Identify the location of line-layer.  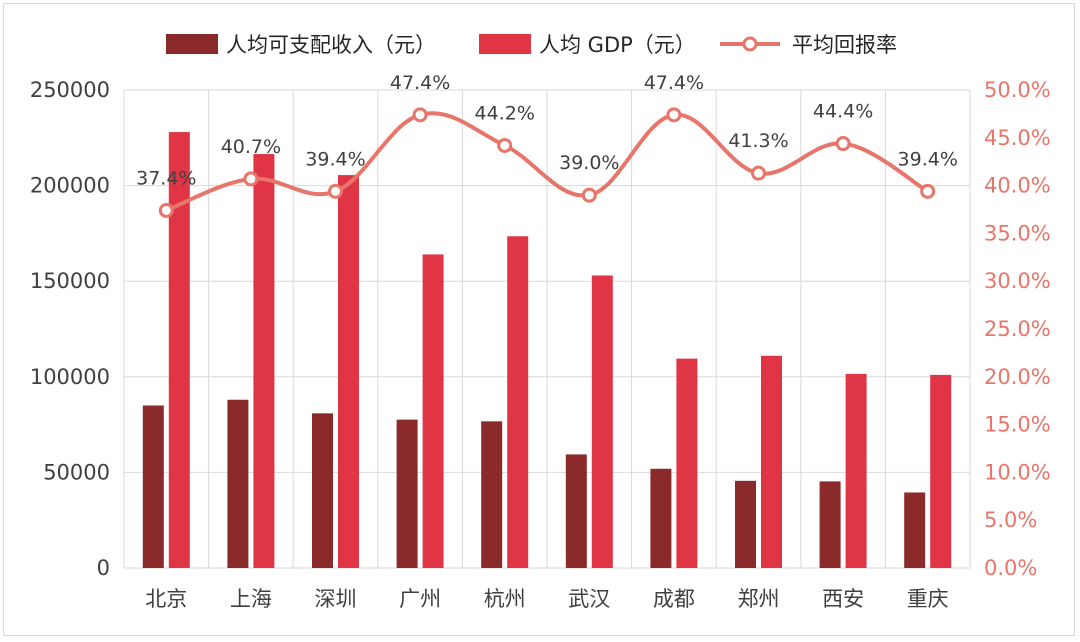
(547, 162).